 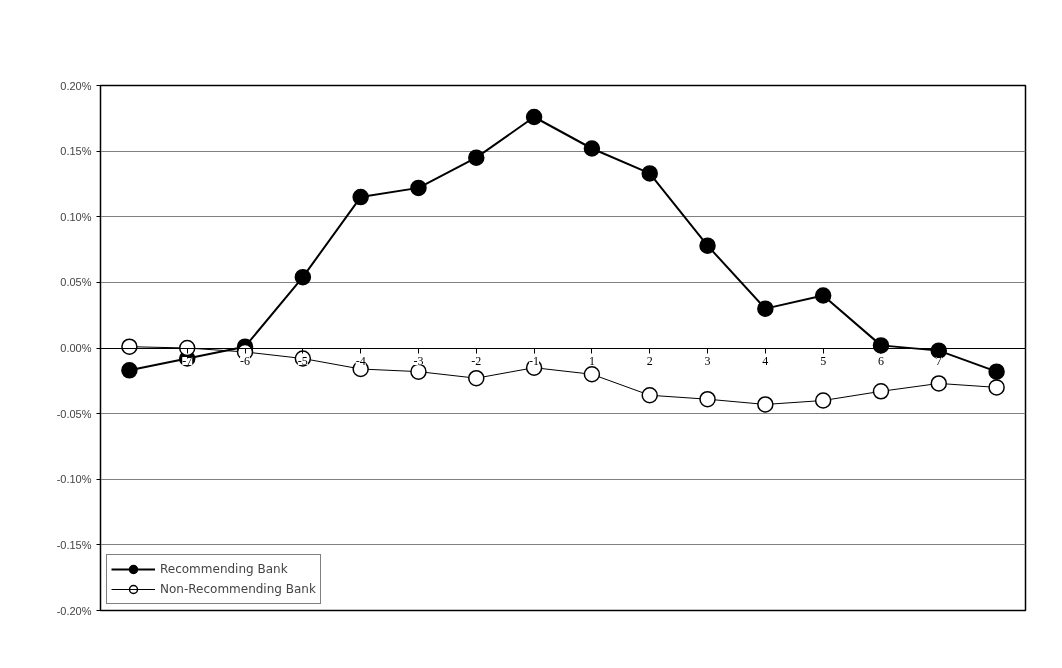 What do you see at coordinates (534, 361) in the screenshot?
I see `x-tick-label: -1` at bounding box center [534, 361].